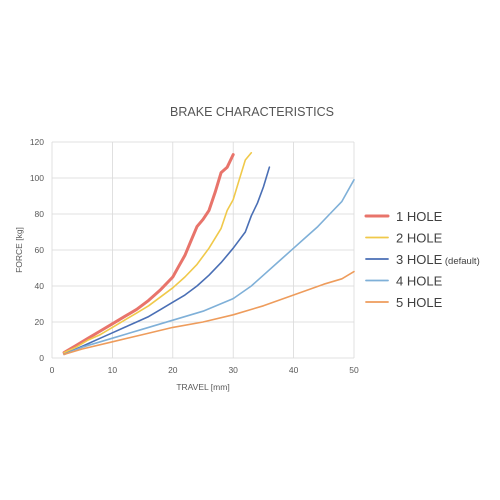 The height and width of the screenshot is (500, 500). What do you see at coordinates (419, 281) in the screenshot?
I see `legend-label-4-hole: 4 HOLE` at bounding box center [419, 281].